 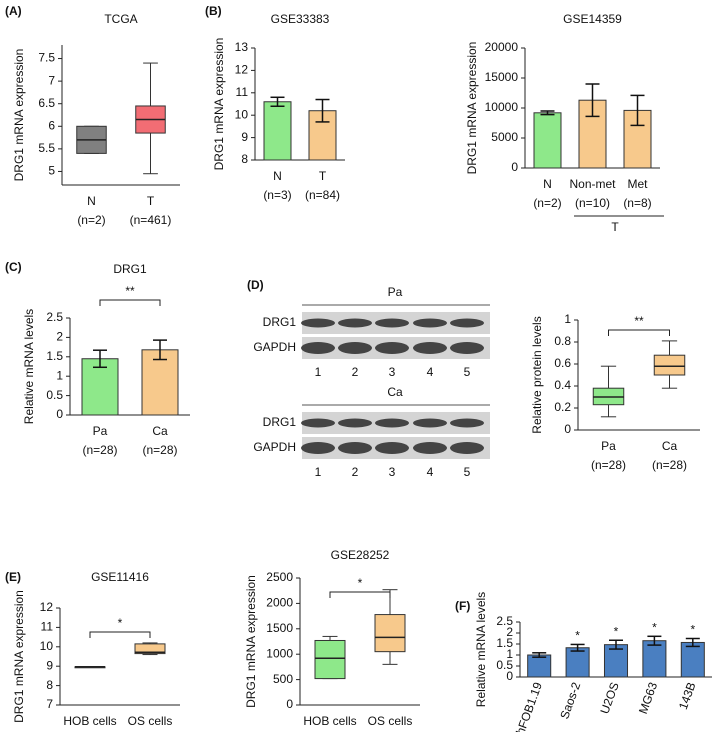 What do you see at coordinates (151, 220) in the screenshot?
I see `category-note: (n=461)` at bounding box center [151, 220].